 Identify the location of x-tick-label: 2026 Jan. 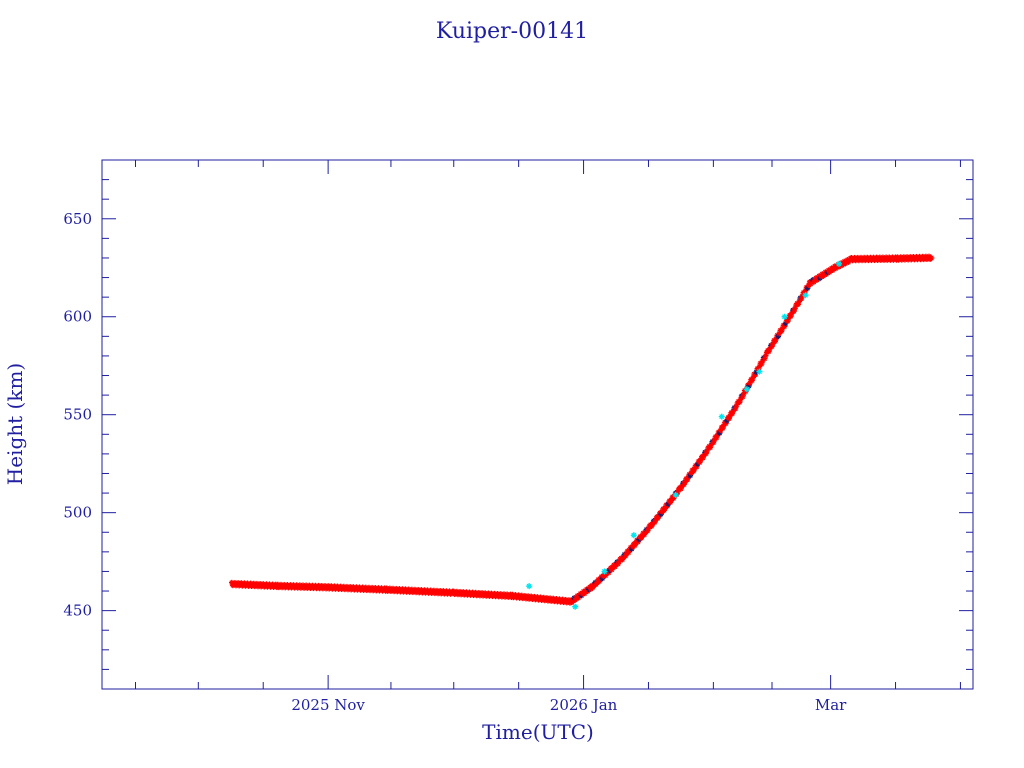
(584, 705).